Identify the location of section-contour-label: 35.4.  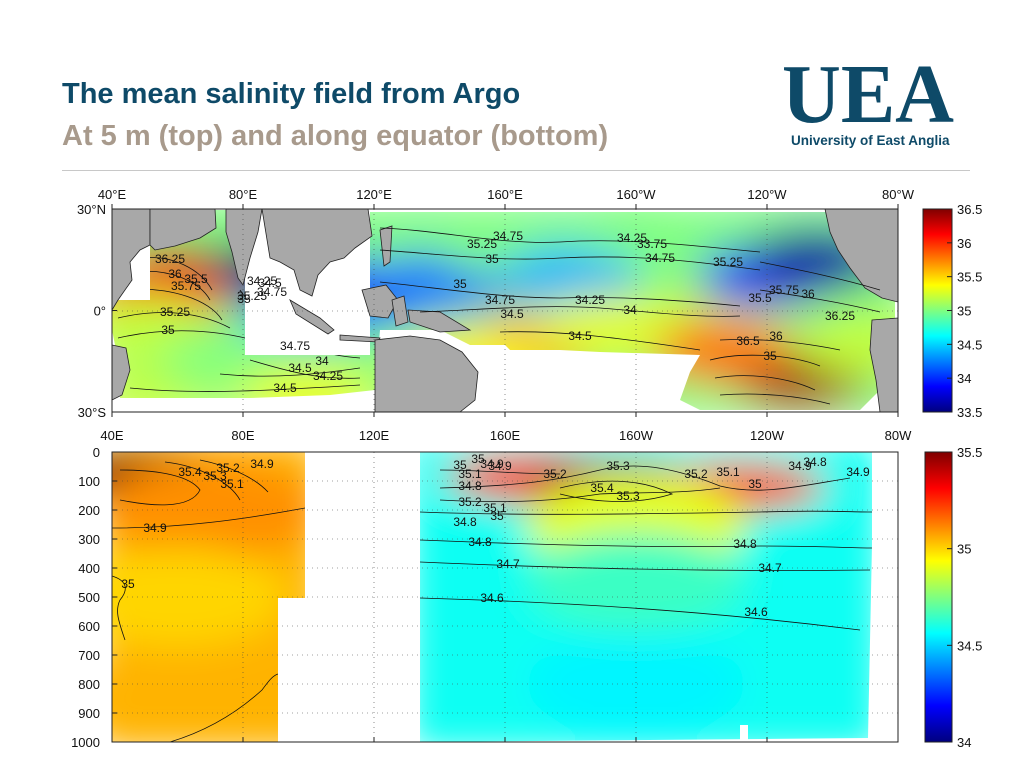
(190, 472).